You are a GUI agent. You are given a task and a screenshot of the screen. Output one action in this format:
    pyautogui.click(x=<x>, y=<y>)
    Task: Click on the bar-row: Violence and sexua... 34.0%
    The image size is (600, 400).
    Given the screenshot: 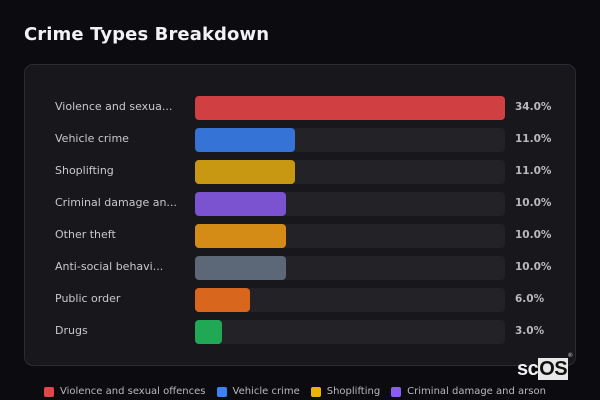 What is the action you would take?
    pyautogui.click(x=300, y=108)
    